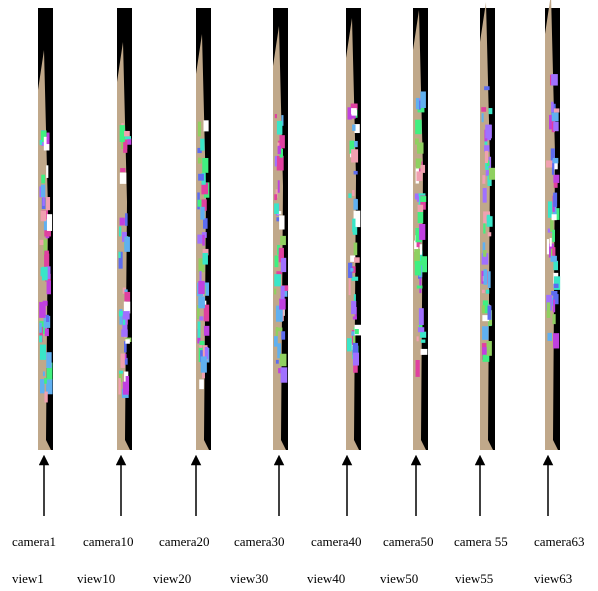 The image size is (598, 591). What do you see at coordinates (481, 541) in the screenshot?
I see `camera-label: camera 55` at bounding box center [481, 541].